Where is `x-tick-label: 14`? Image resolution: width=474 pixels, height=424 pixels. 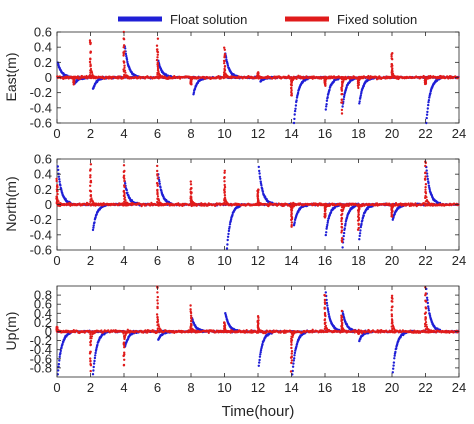 x-tick-label: 14 is located at coordinates (291, 133).